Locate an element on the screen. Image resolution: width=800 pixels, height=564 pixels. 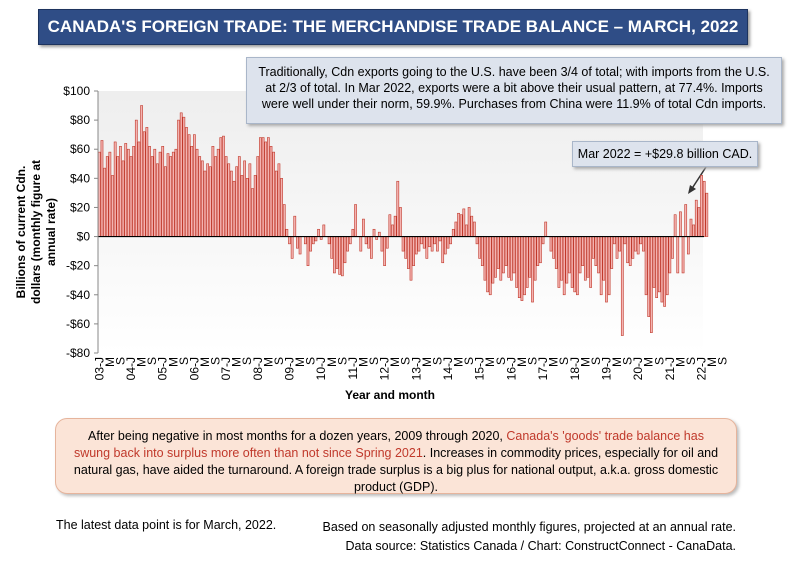
x-tick-label: 18-J is located at coordinates (575, 368).